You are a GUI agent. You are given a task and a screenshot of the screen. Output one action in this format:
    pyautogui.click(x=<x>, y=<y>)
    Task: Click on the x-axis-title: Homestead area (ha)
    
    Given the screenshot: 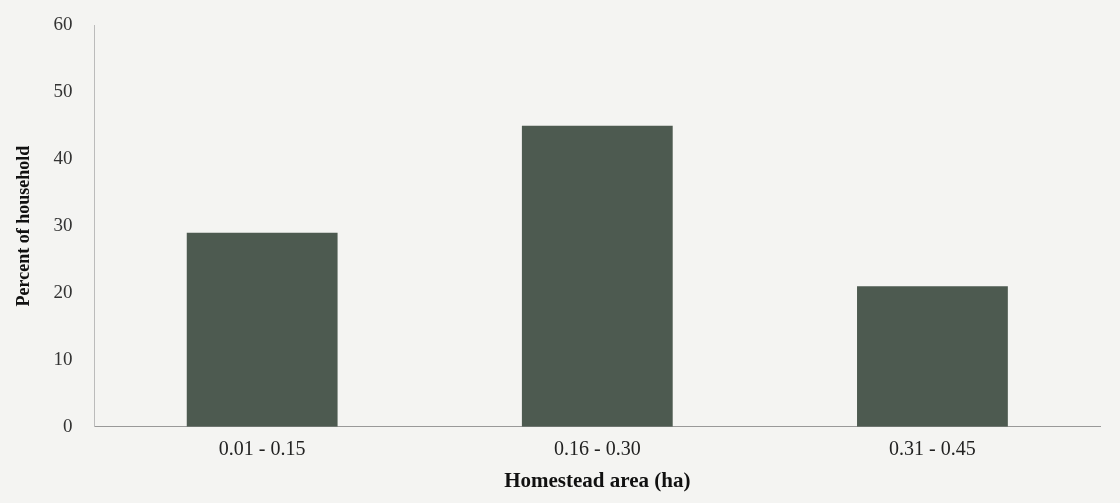 What is the action you would take?
    pyautogui.click(x=597, y=479)
    